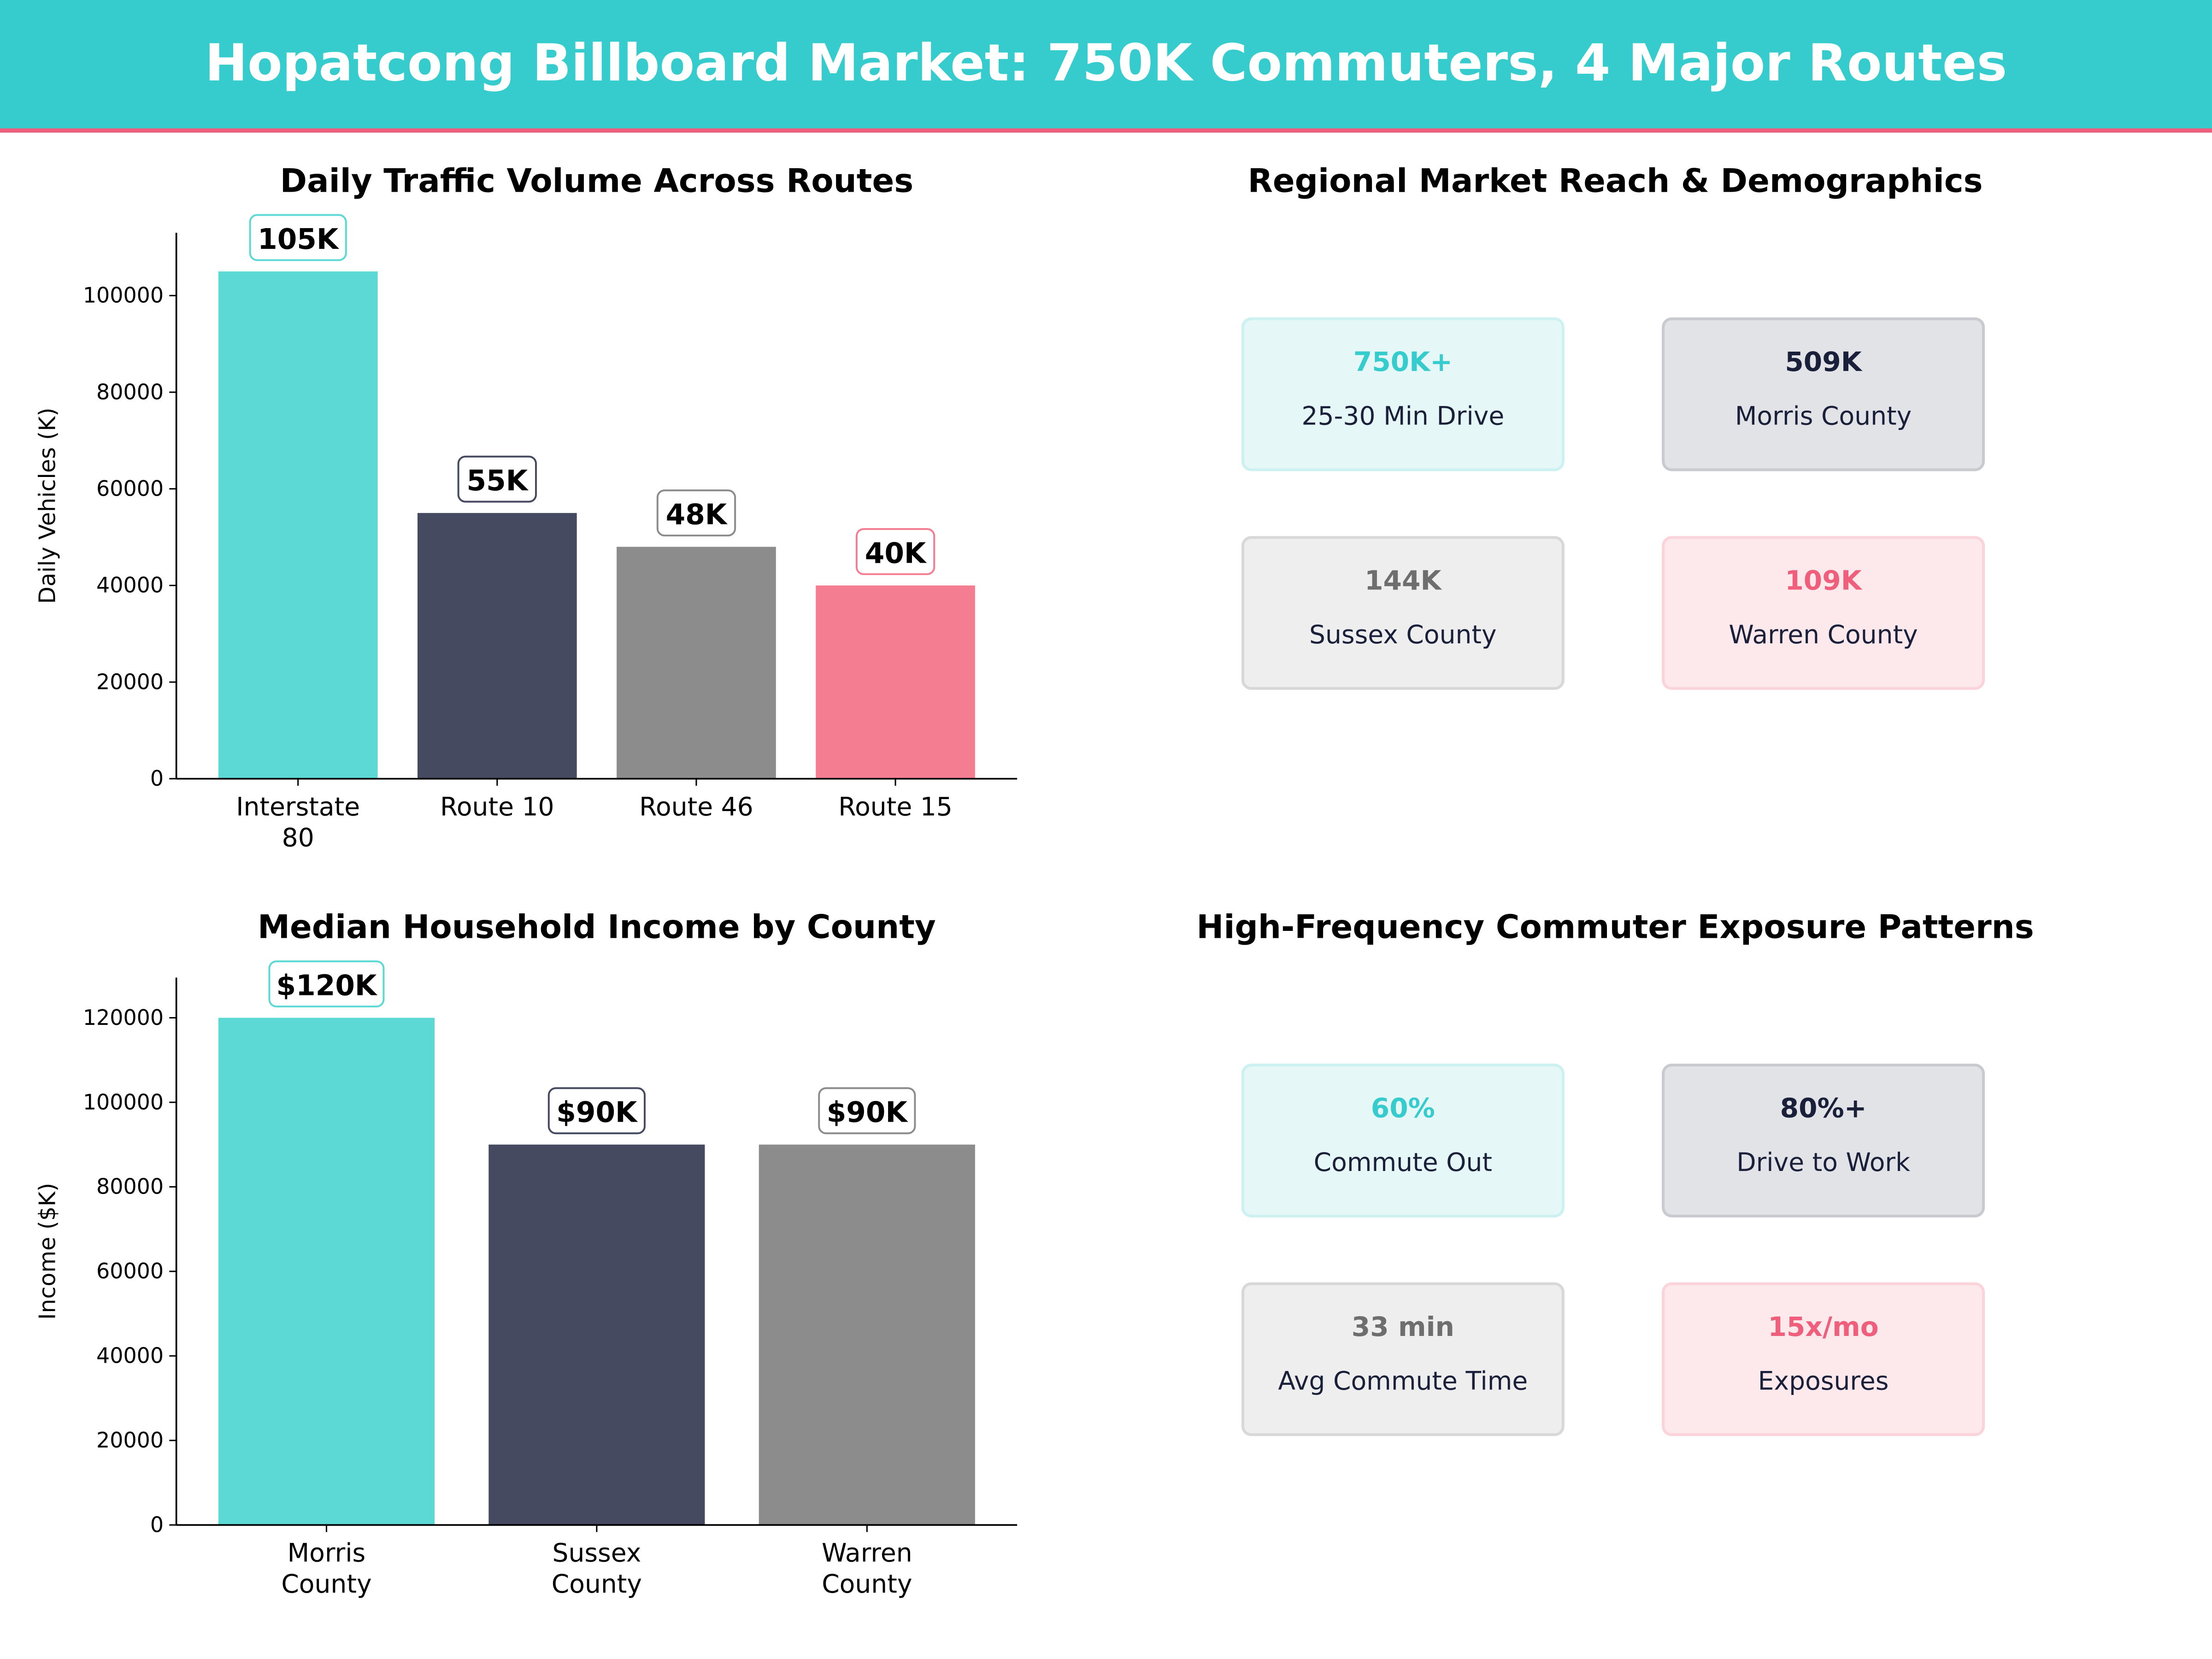 This screenshot has height=1659, width=2212. What do you see at coordinates (1823, 1382) in the screenshot?
I see `stat-label: Exposures` at bounding box center [1823, 1382].